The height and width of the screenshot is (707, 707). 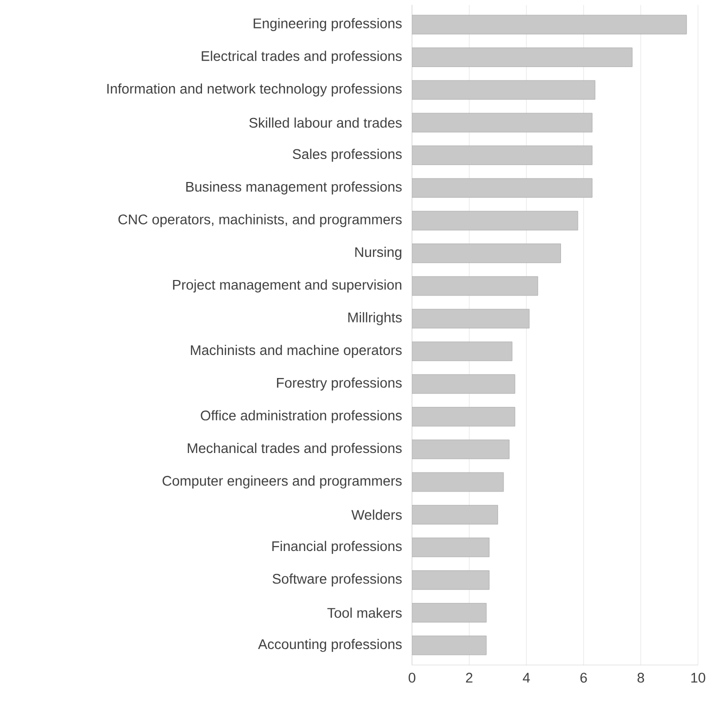 What do you see at coordinates (254, 89) in the screenshot?
I see `y-tick-label: Information and network technology professions` at bounding box center [254, 89].